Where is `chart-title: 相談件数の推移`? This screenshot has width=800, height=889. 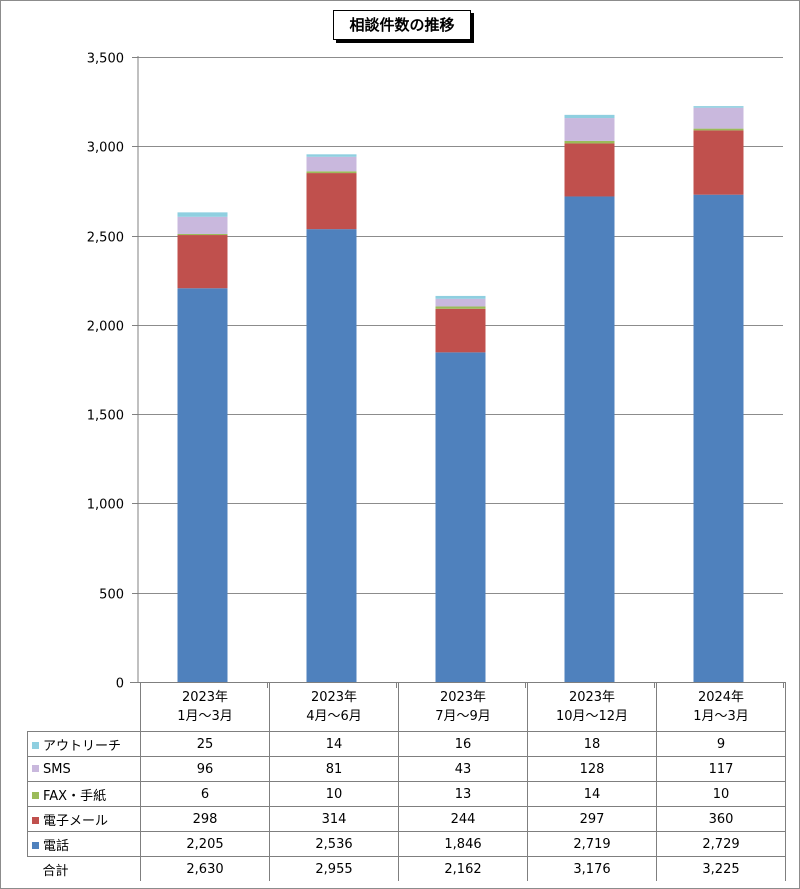
chart-title: 相談件数の推移 is located at coordinates (402, 25).